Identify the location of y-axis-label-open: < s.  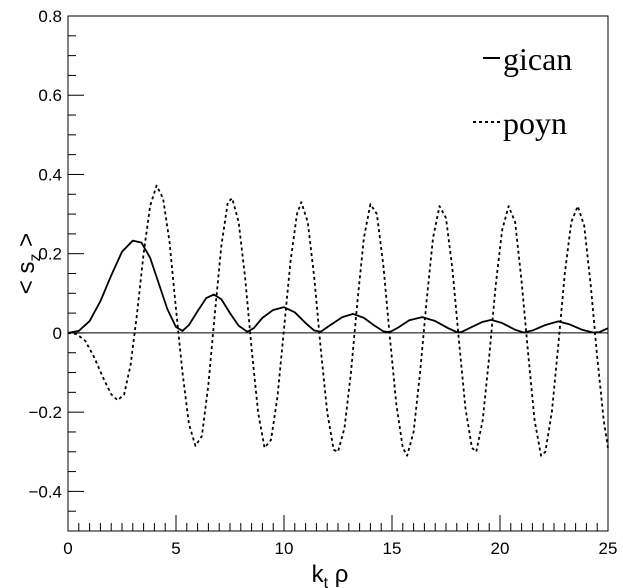
(26, 278).